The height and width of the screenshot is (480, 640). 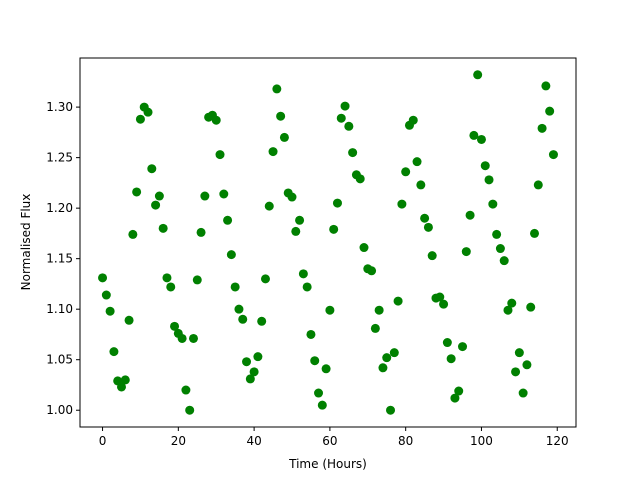 What do you see at coordinates (59, 208) in the screenshot?
I see `y-tick-label: 1.20` at bounding box center [59, 208].